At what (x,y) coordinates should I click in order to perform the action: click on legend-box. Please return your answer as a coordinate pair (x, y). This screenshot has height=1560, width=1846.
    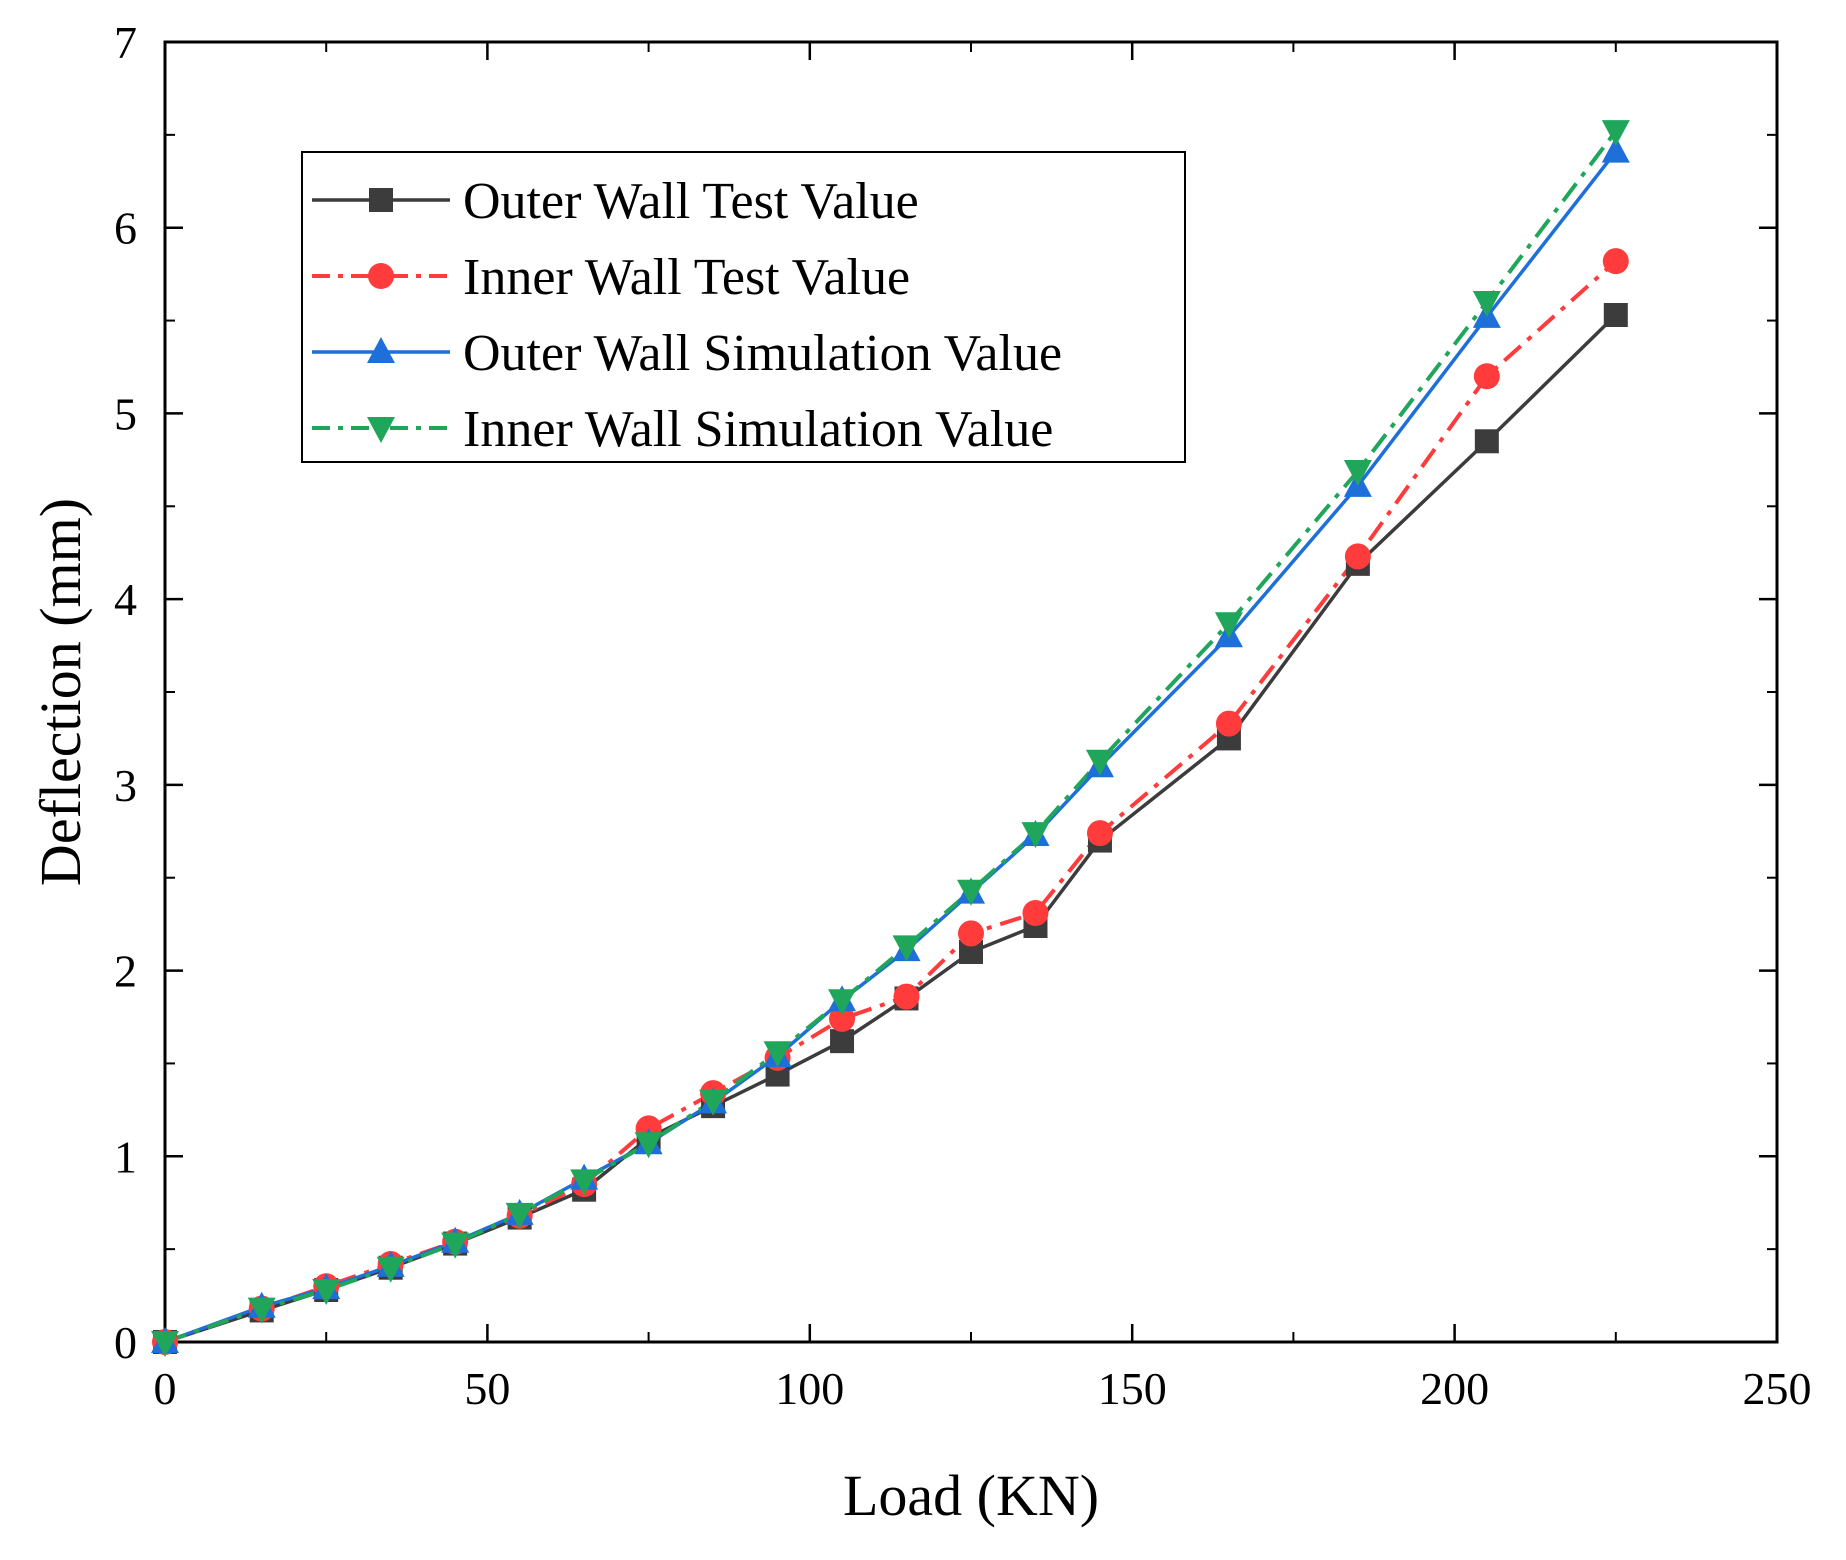
    Looking at the image, I should click on (743, 307).